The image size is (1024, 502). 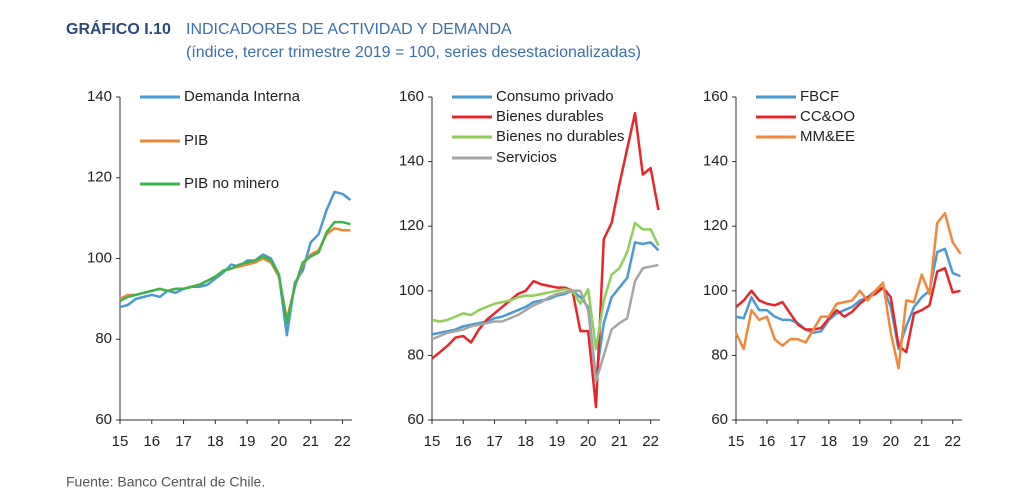 What do you see at coordinates (118, 28) in the screenshot?
I see `chart-label: GRÁFICO I.10` at bounding box center [118, 28].